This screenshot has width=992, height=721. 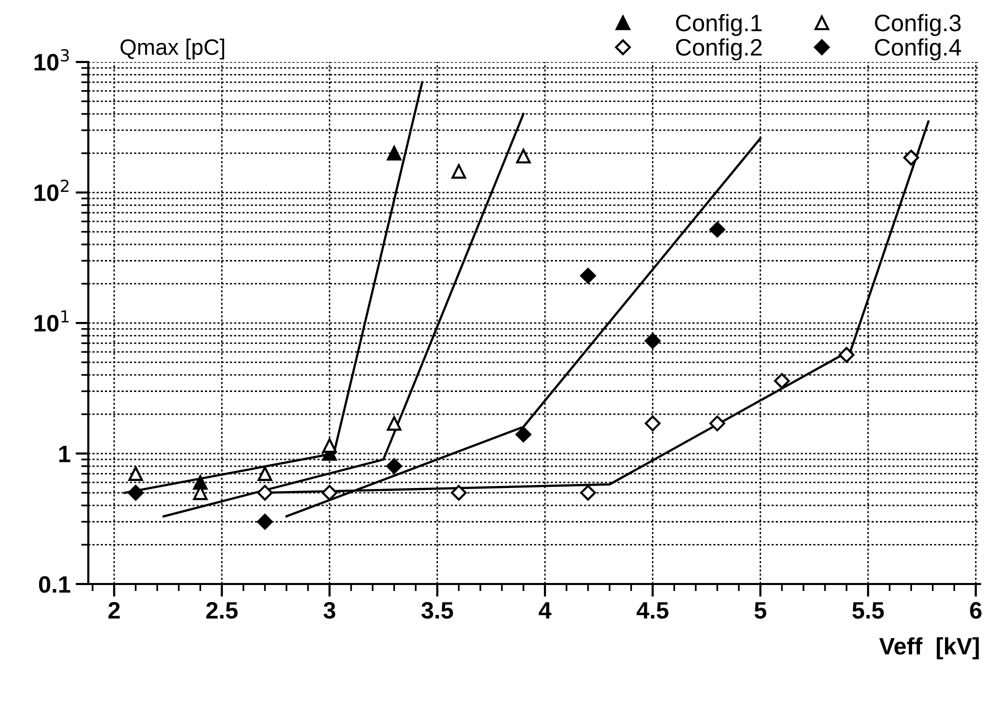 I want to click on x-tick-label: 5.5, so click(x=868, y=610).